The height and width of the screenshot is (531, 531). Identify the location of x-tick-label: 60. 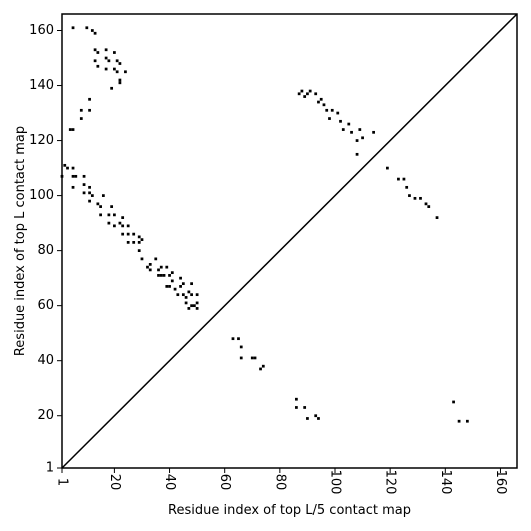
(224, 482).